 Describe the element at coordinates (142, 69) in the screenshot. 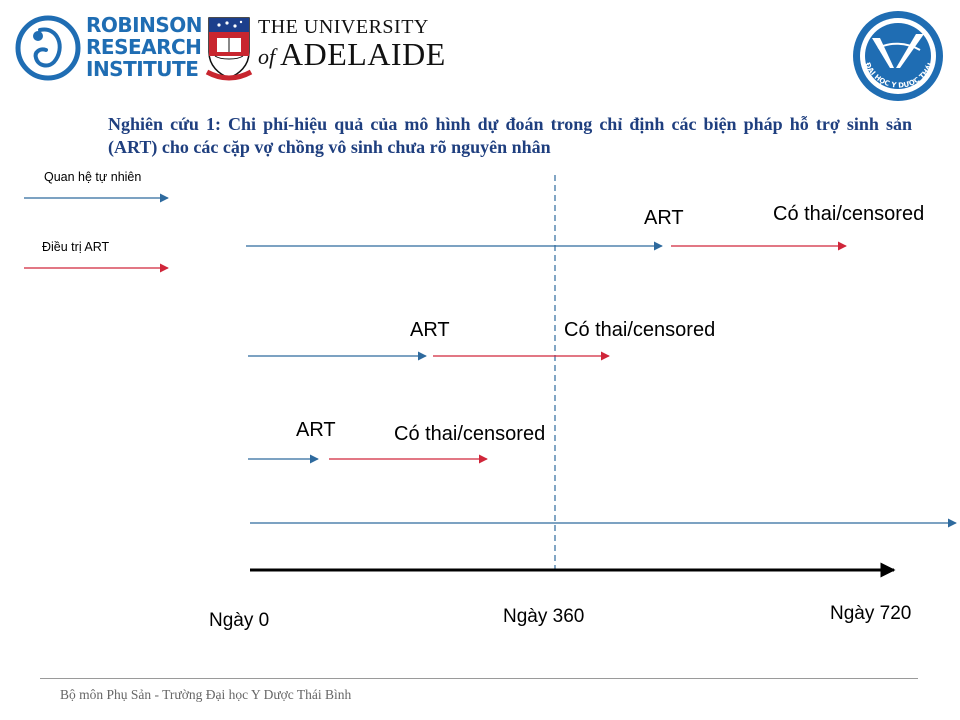

I see `robinson-line-3: INSTITUTE` at that location.